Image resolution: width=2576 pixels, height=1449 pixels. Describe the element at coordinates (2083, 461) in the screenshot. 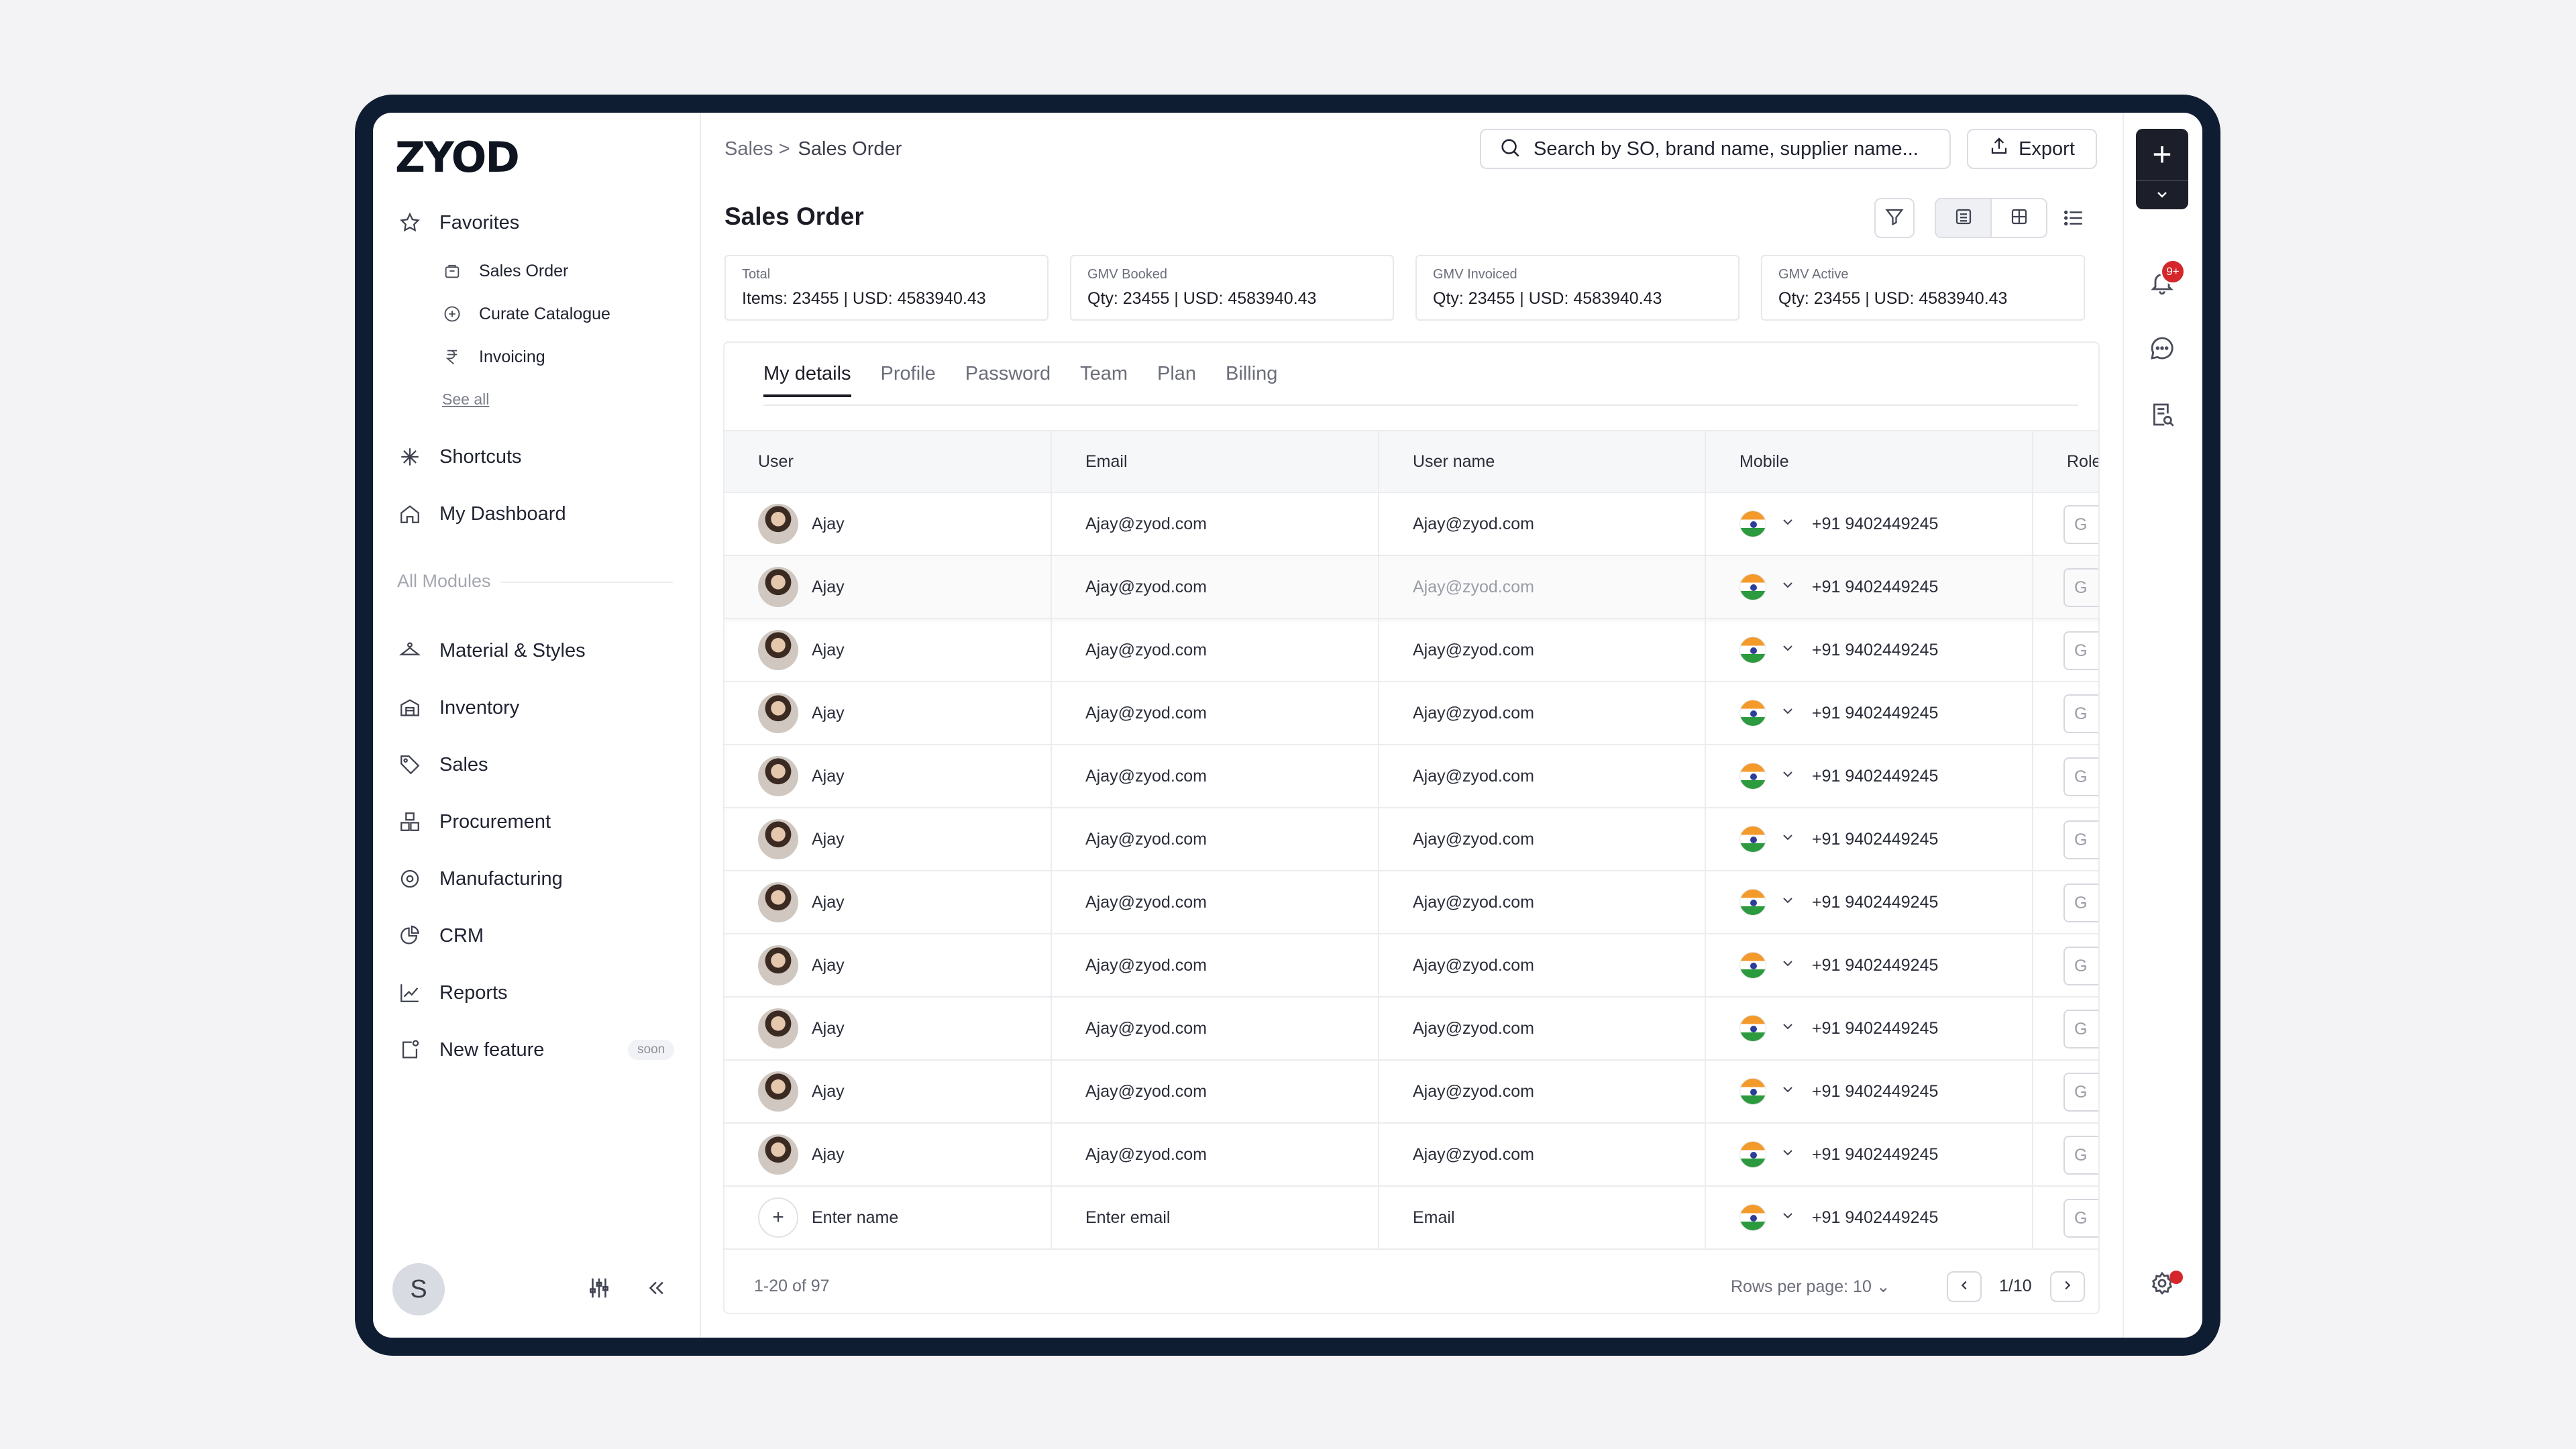

I see `column-header-role: Role` at that location.